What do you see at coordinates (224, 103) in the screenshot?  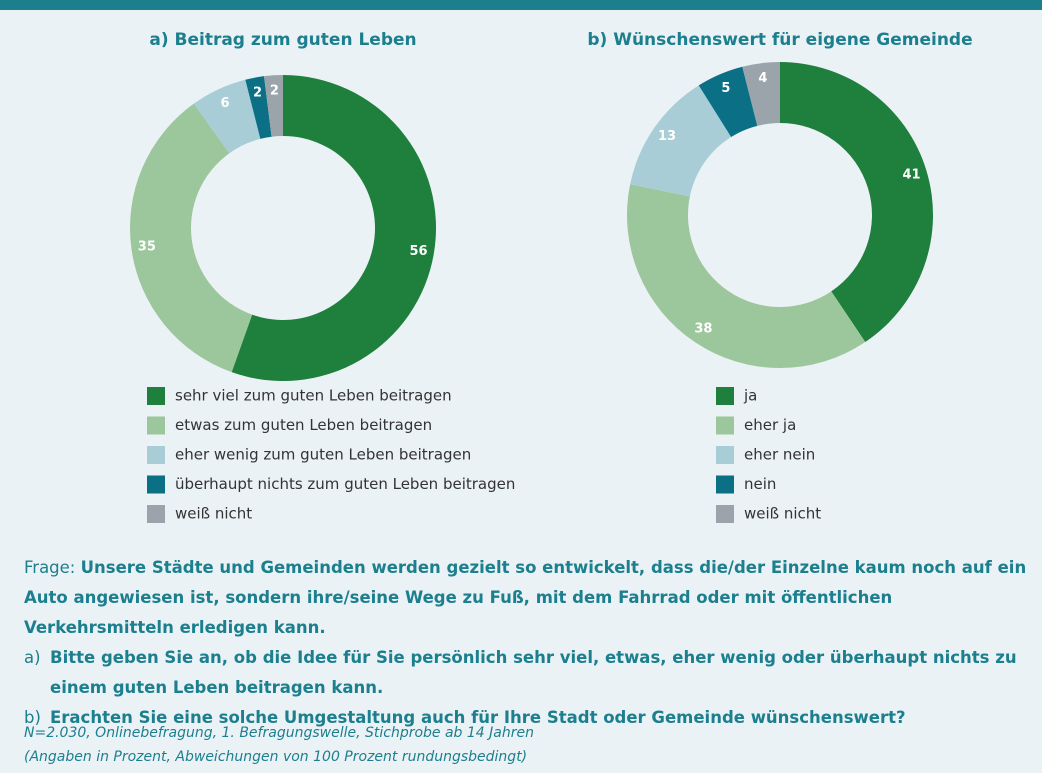 I see `data-label: 6` at bounding box center [224, 103].